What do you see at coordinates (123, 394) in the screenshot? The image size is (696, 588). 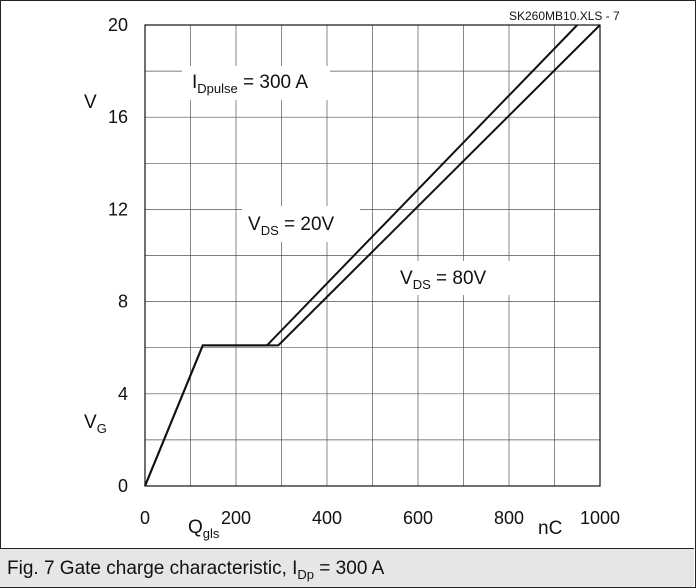 I see `y-tick-label: 4` at bounding box center [123, 394].